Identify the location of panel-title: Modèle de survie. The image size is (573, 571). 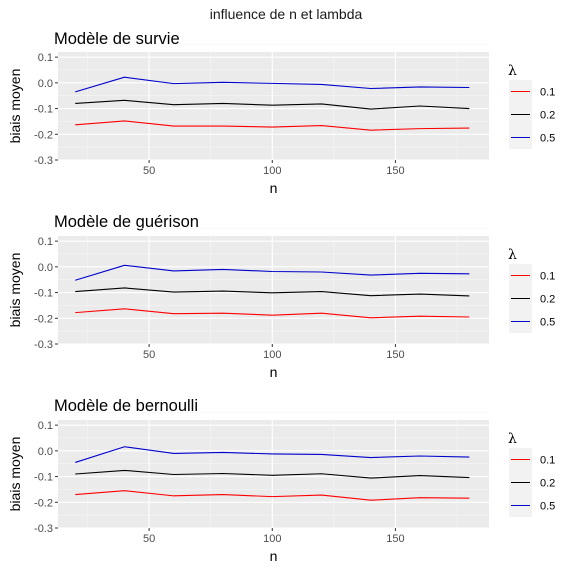
(117, 39).